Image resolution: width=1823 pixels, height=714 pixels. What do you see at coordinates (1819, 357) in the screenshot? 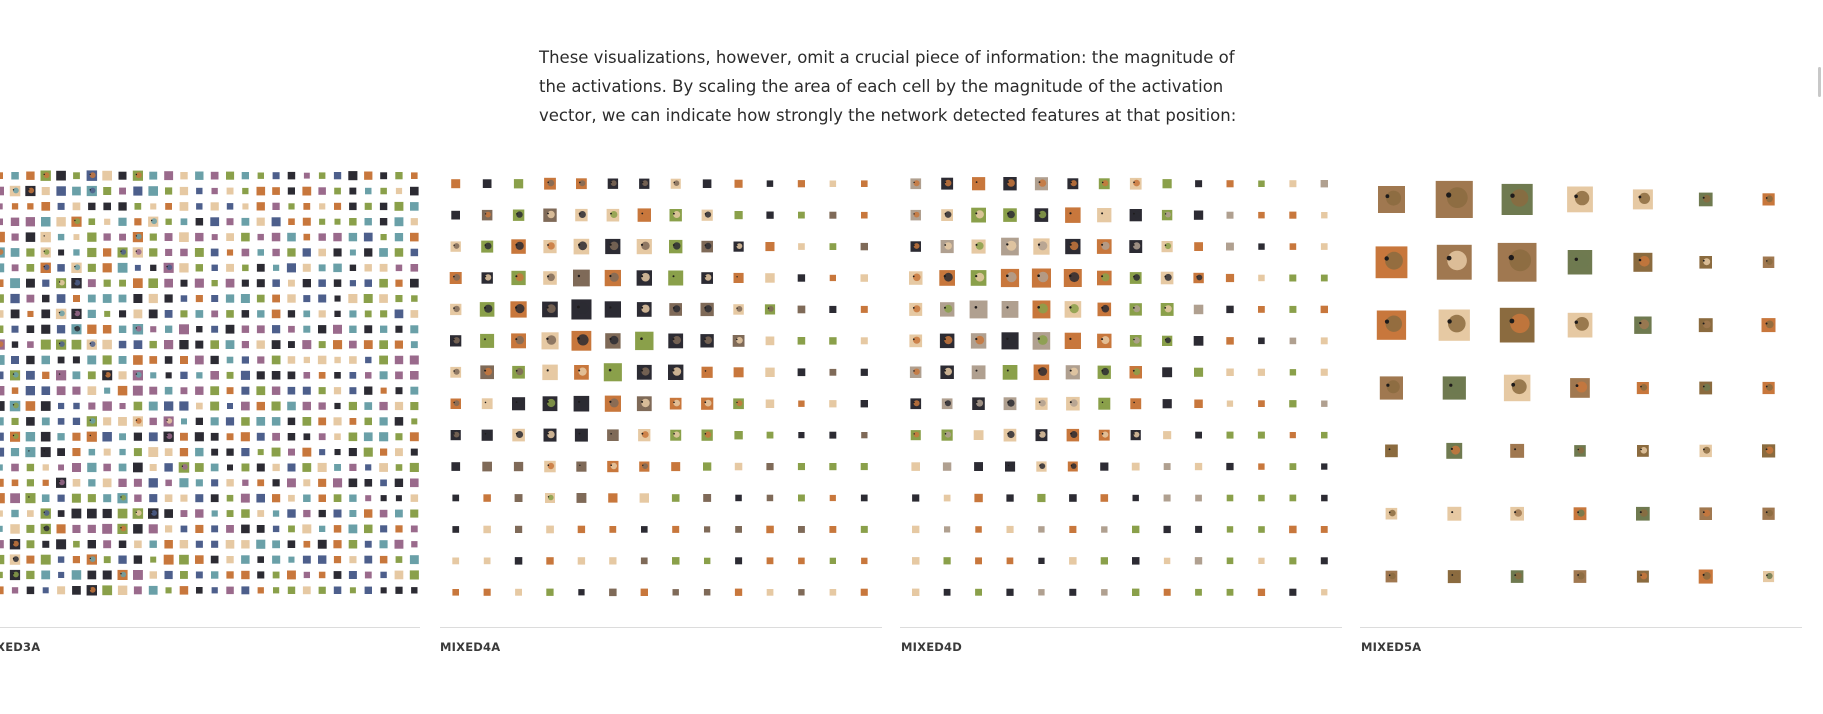
I see `page-scrollbar` at bounding box center [1819, 357].